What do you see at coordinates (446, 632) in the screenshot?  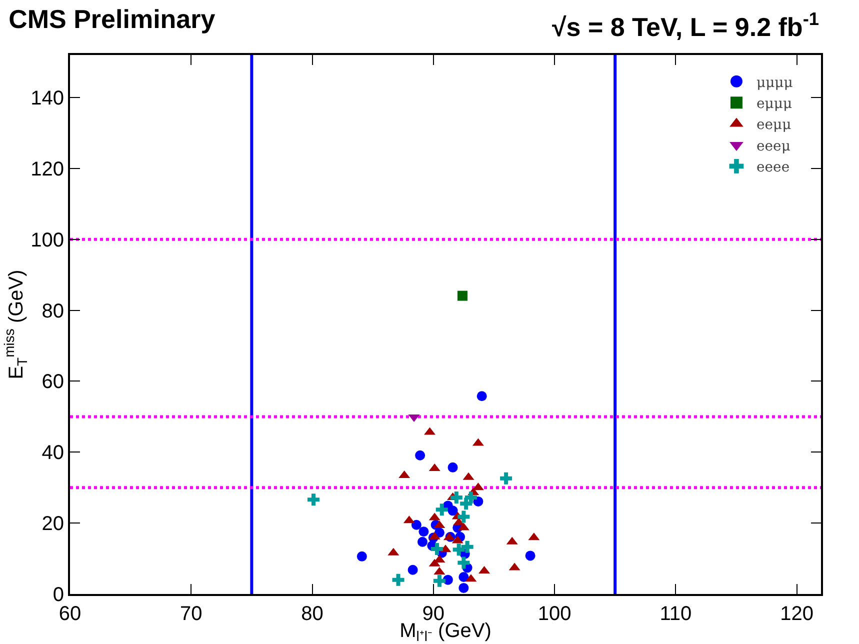 I see `x-axis-title: M$_{l⁺l⁻}$ (GeV)` at bounding box center [446, 632].